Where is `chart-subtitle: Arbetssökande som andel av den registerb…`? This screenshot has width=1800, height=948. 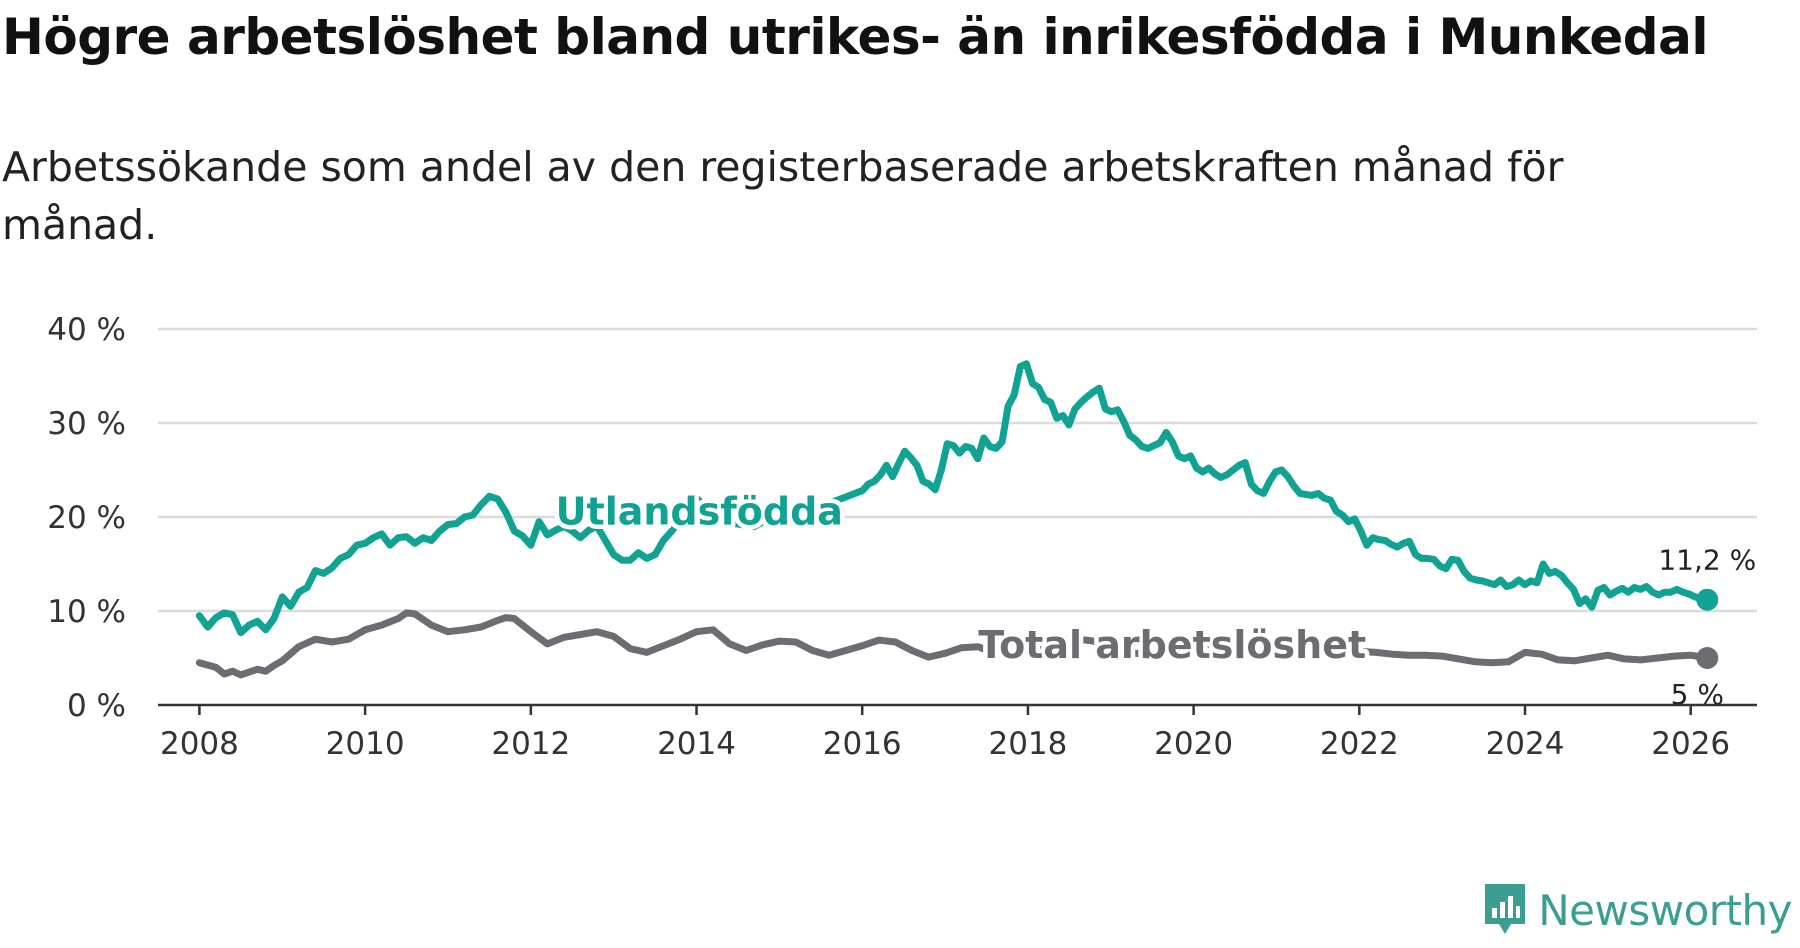
chart-subtitle: Arbetssökande som andel av den registerb… is located at coordinates (783, 196).